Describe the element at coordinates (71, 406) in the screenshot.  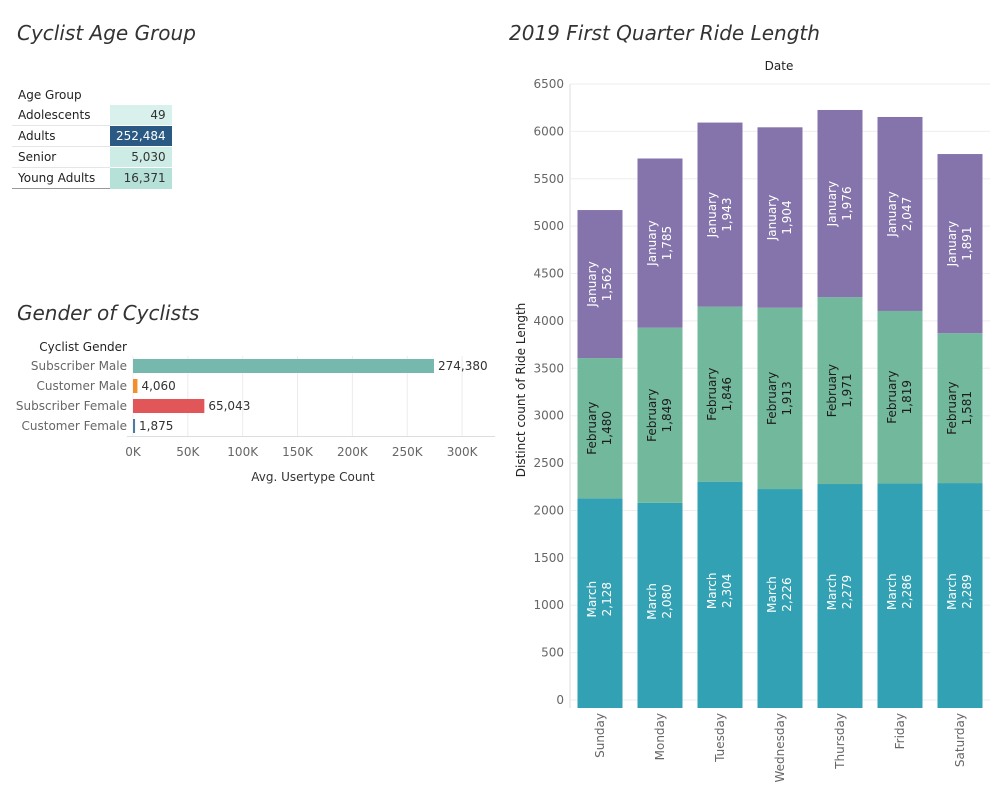
I see `category-label: Subscriber Female` at that location.